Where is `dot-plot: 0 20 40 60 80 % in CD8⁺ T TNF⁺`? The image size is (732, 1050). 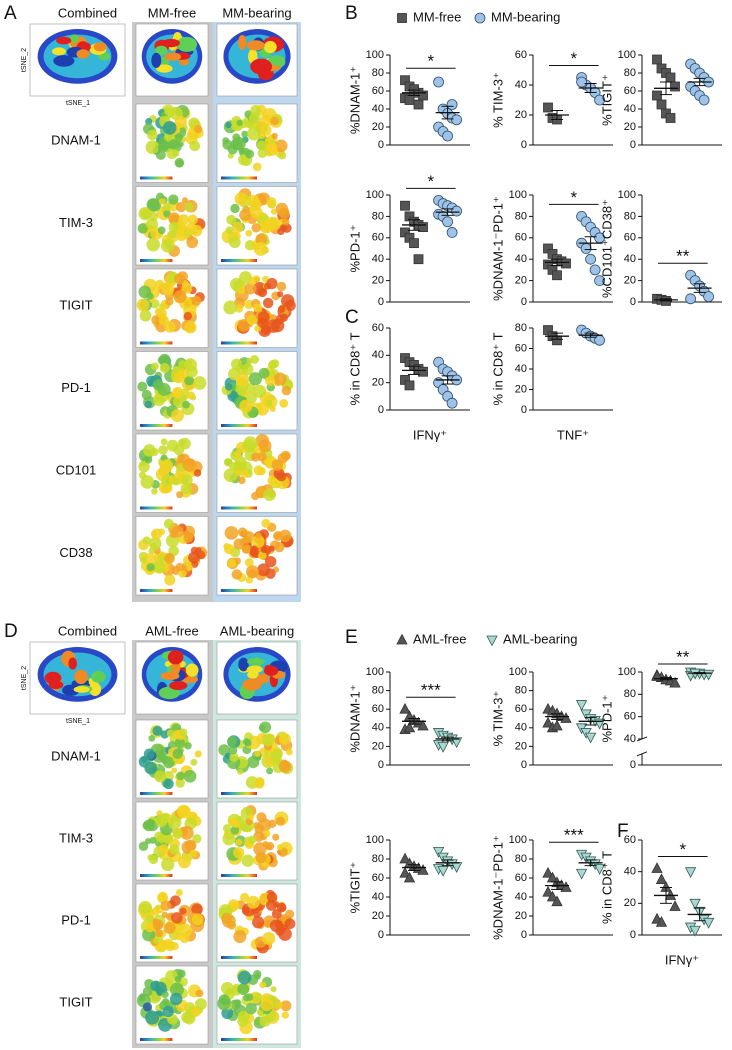
dot-plot: 0 20 40 60 80 % in CD8⁺ T TNF⁺ is located at coordinates (551, 382).